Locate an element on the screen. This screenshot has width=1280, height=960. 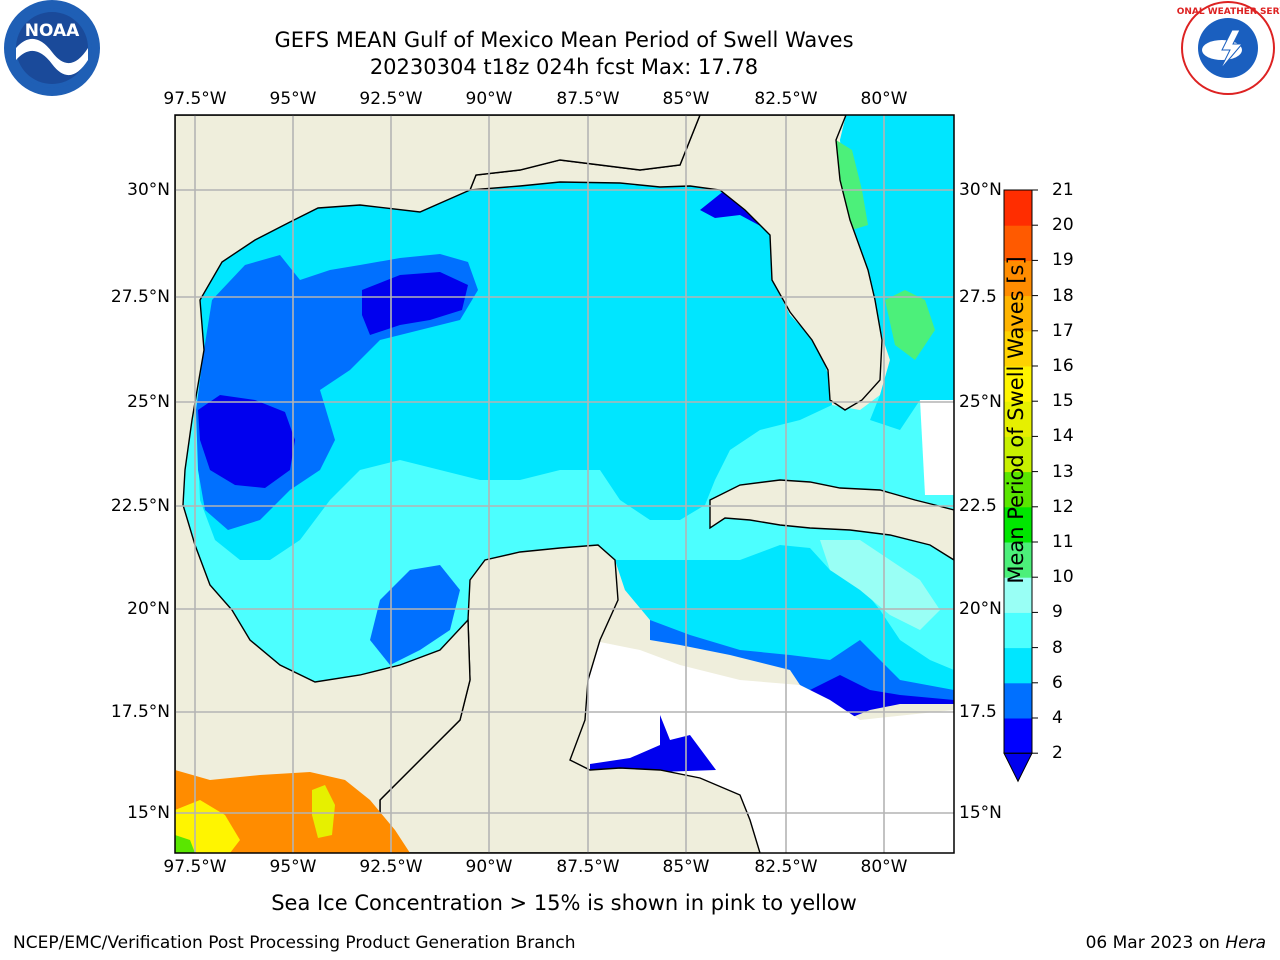
colorbar-tick-label: 14 is located at coordinates (1063, 436).